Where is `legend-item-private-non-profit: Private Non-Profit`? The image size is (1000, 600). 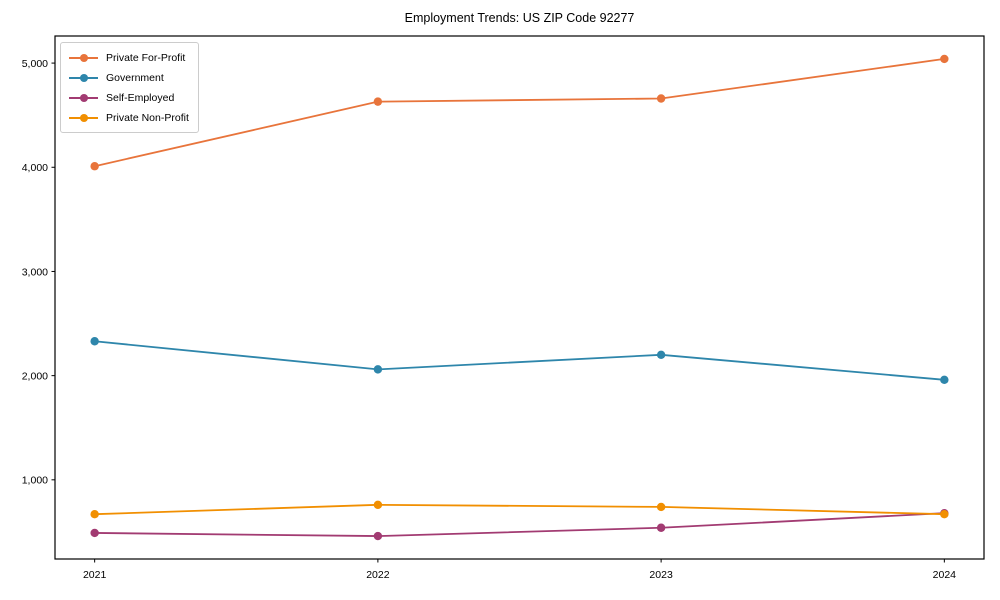
legend-item-private-non-profit: Private Non-Profit is located at coordinates (129, 117).